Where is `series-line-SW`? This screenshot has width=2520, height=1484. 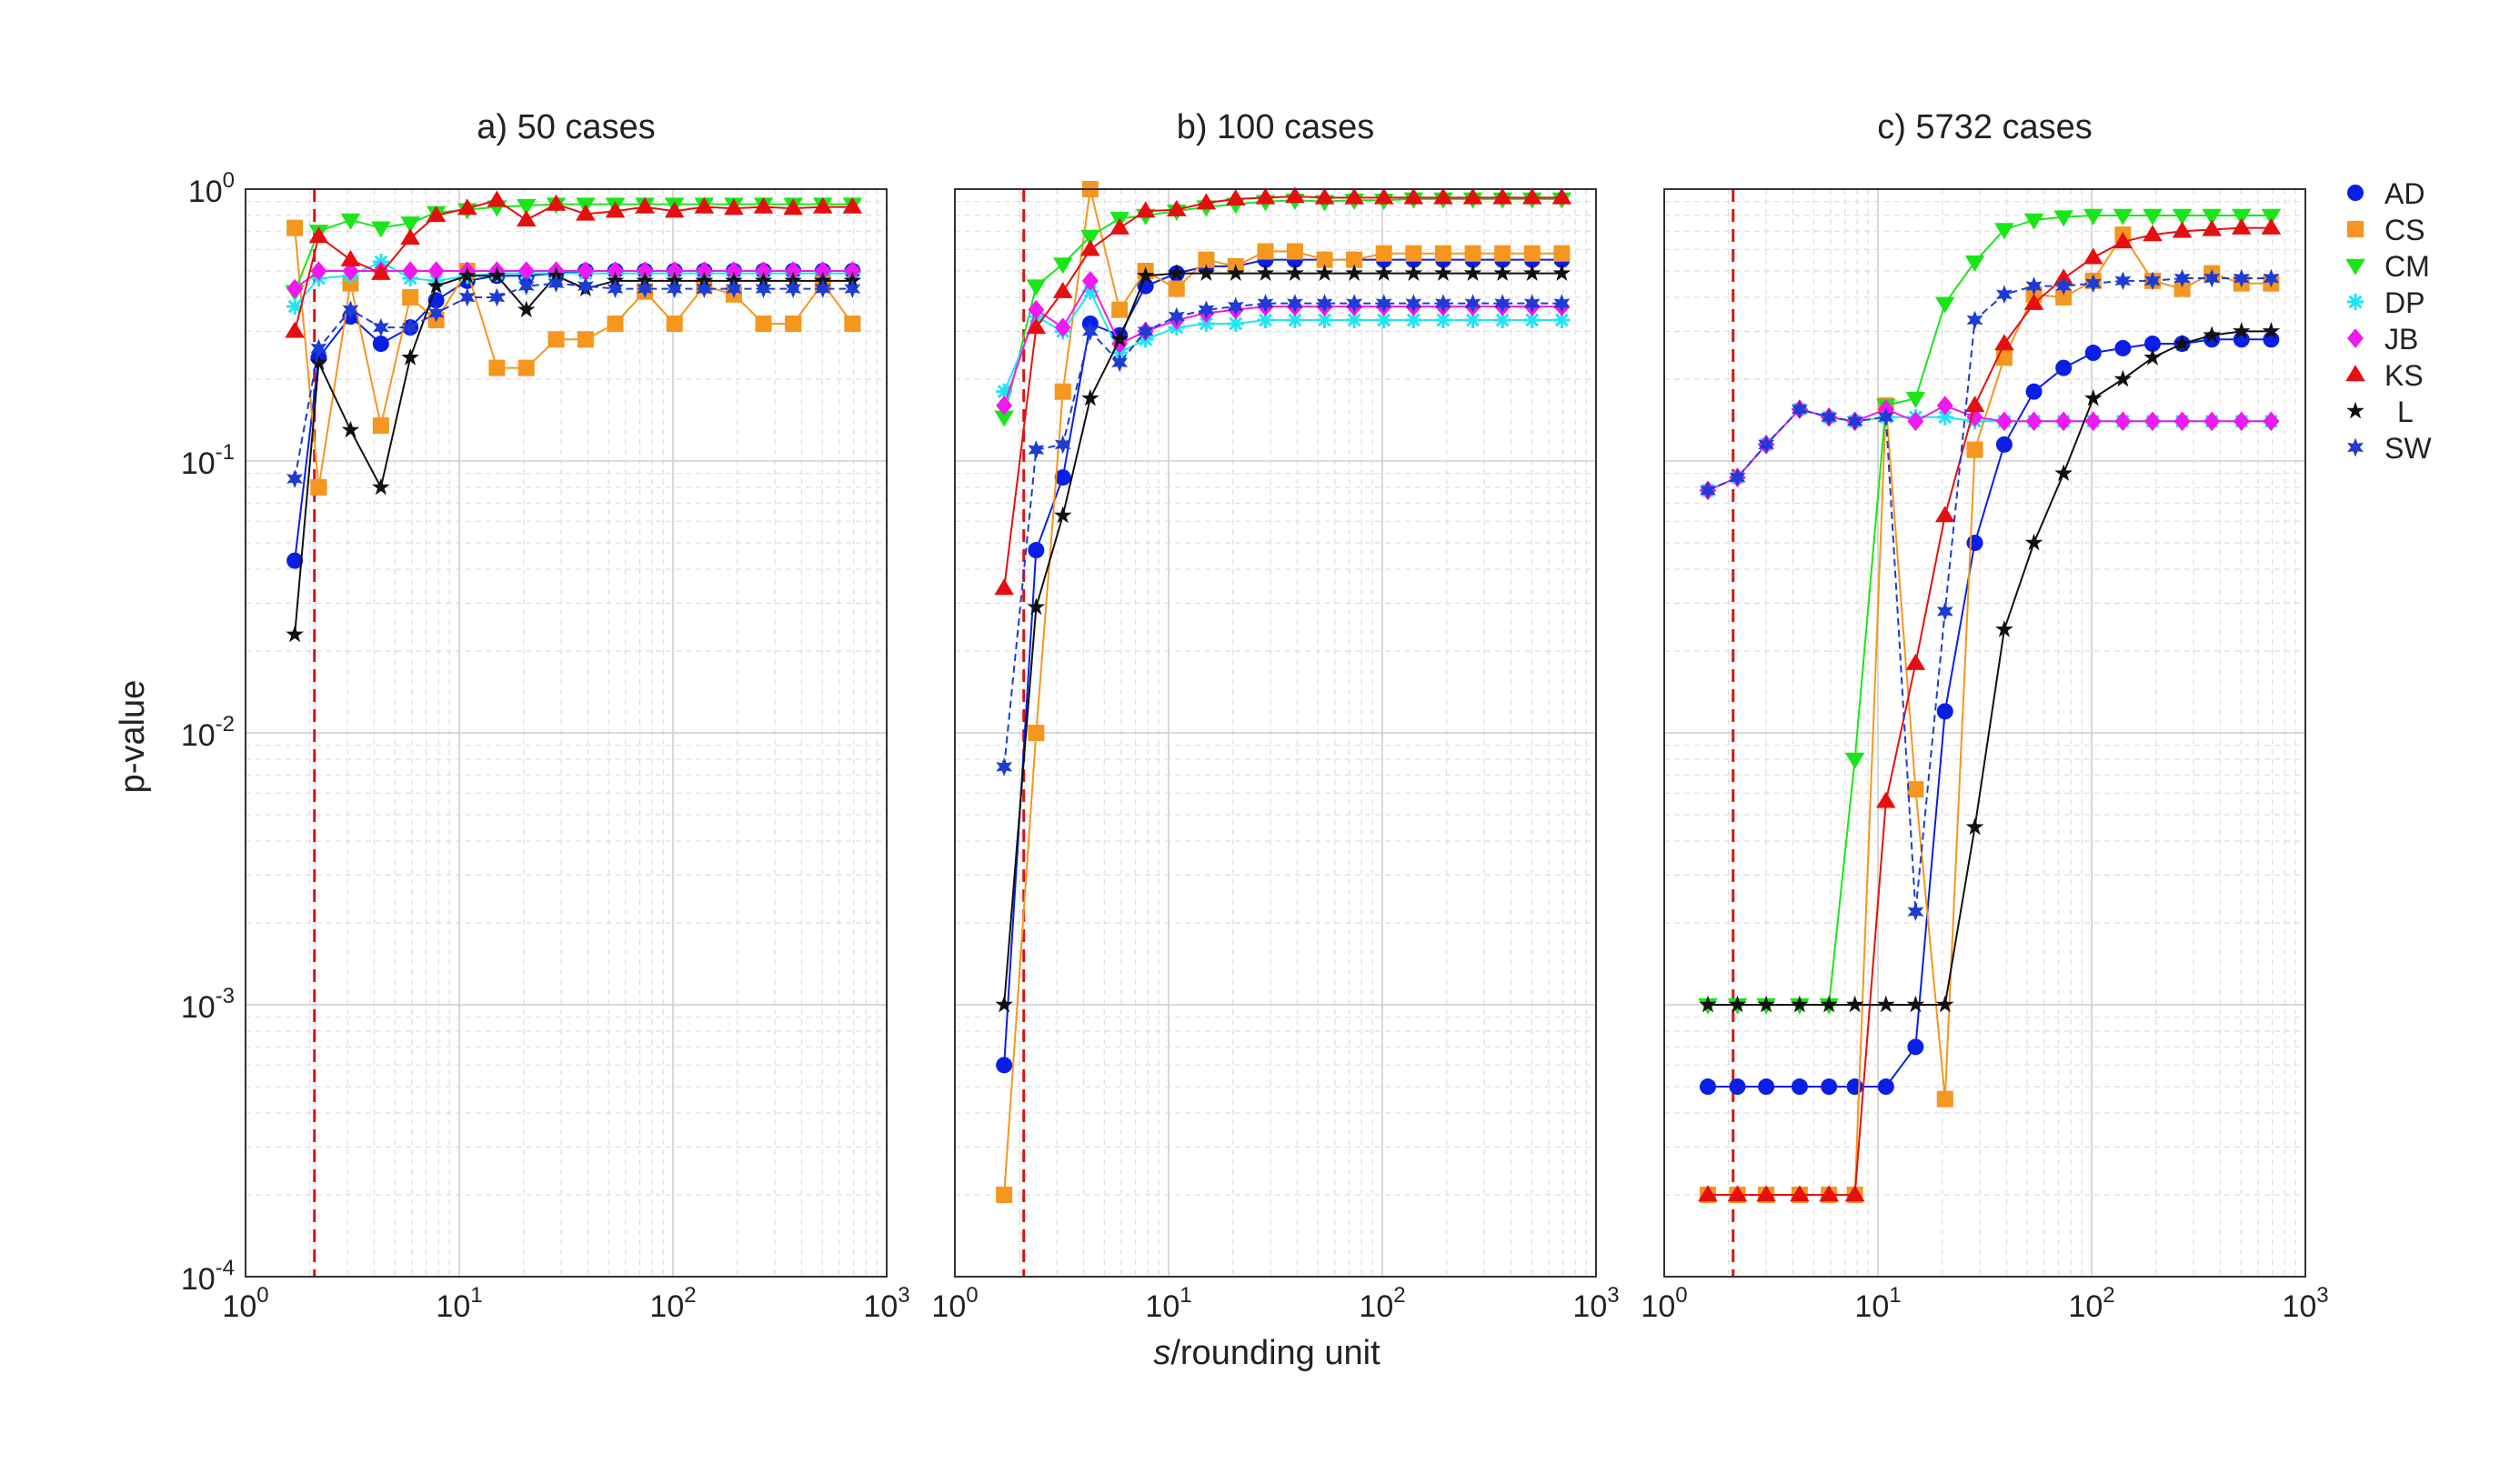 series-line-SW is located at coordinates (1283, 534).